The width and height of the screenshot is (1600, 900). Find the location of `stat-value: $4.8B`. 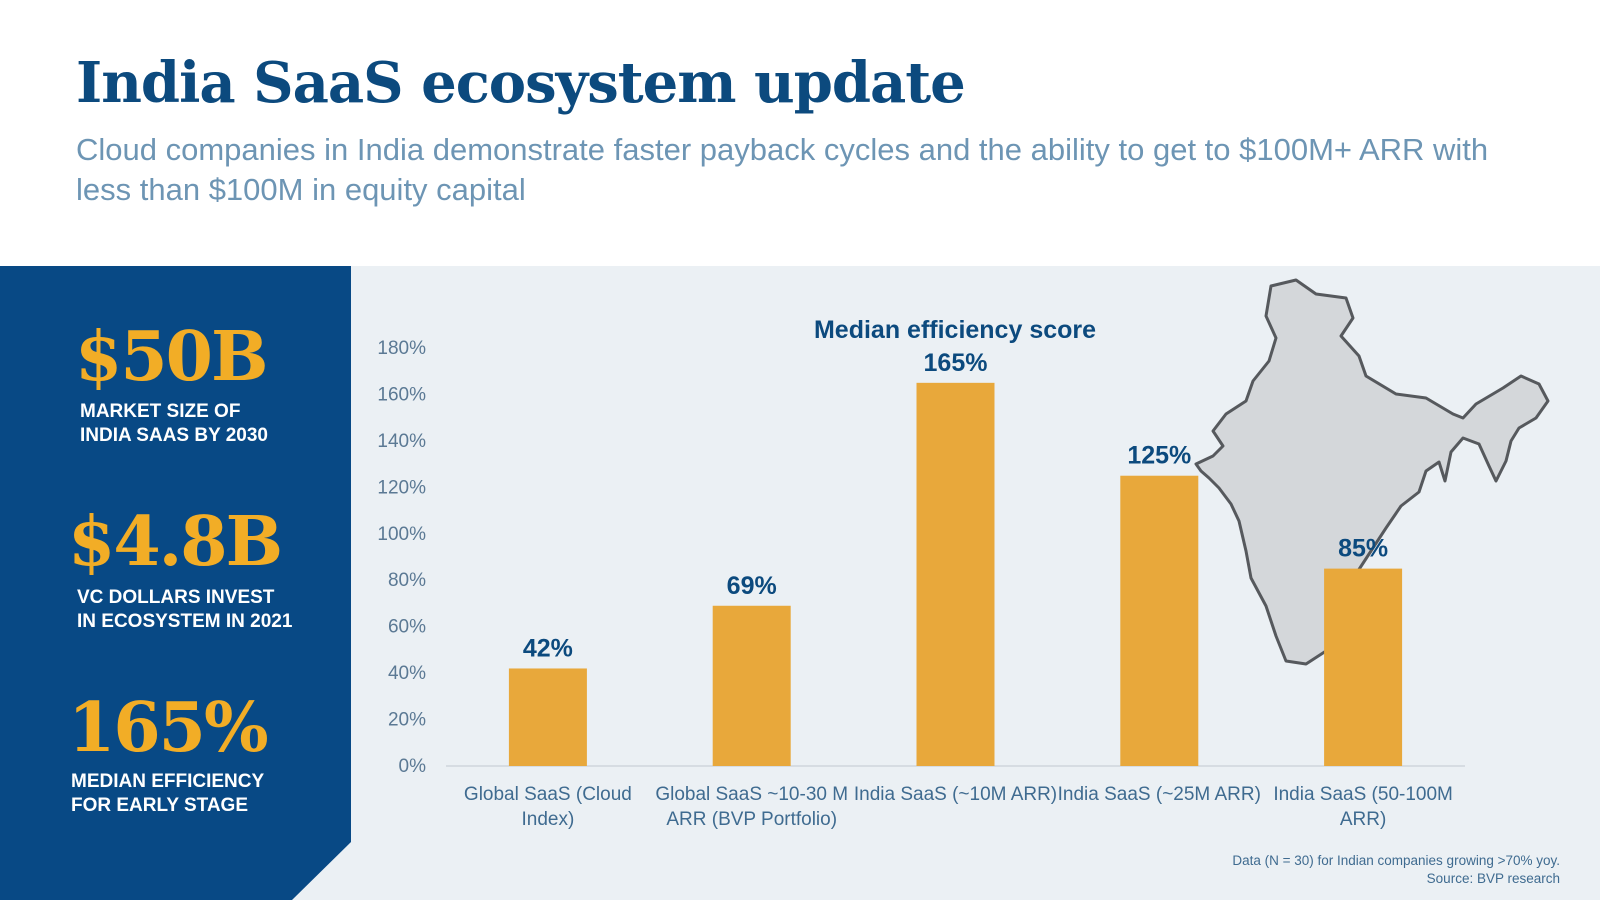

stat-value: $4.8B is located at coordinates (175, 542).